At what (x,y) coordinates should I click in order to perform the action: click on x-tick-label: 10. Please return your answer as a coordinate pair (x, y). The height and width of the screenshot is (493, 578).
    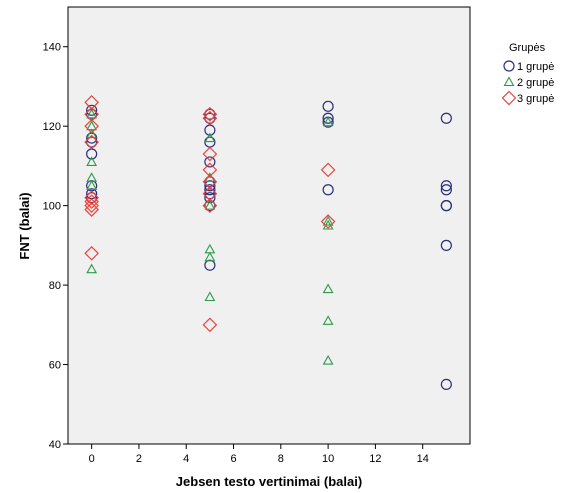
    Looking at the image, I should click on (328, 459).